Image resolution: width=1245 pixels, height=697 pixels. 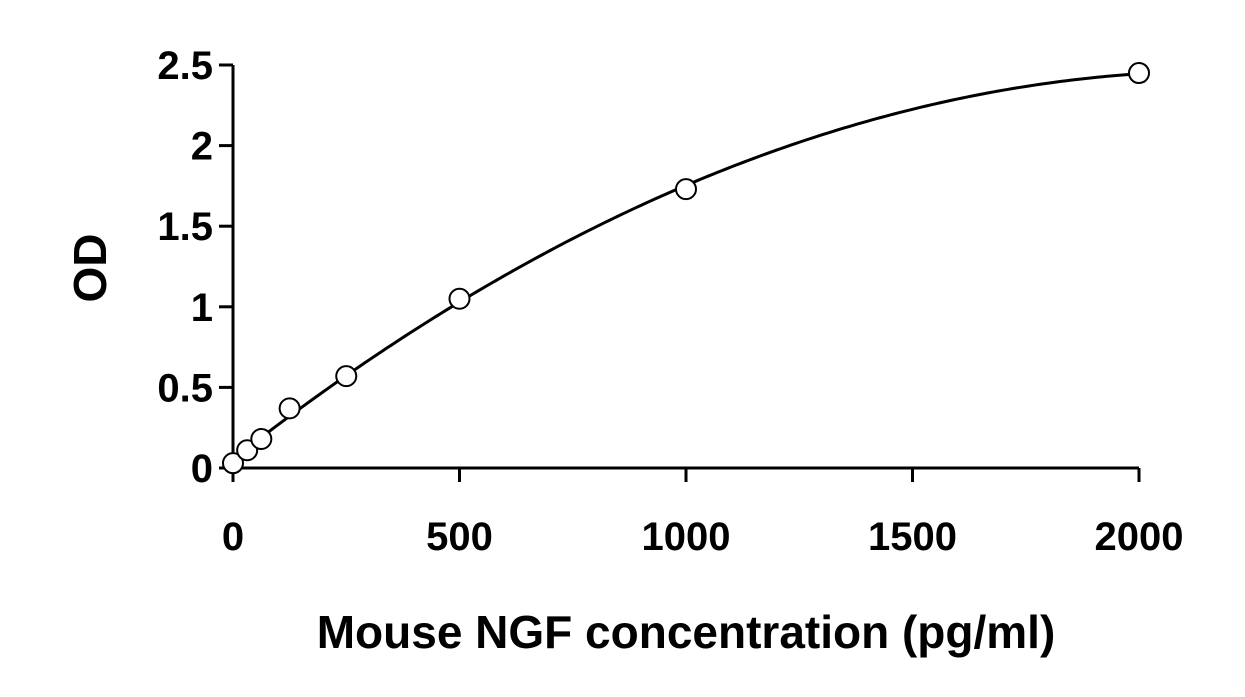 What do you see at coordinates (1139, 537) in the screenshot?
I see `x-tick-label: 2000` at bounding box center [1139, 537].